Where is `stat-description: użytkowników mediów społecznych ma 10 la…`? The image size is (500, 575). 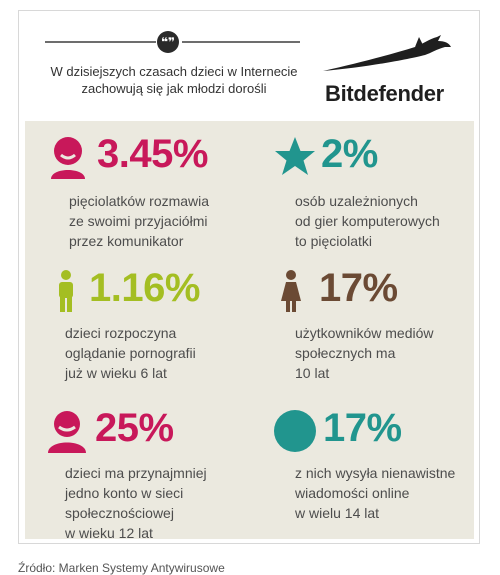 stat-description: użytkowników mediów społecznych ma 10 la… is located at coordinates (364, 353).